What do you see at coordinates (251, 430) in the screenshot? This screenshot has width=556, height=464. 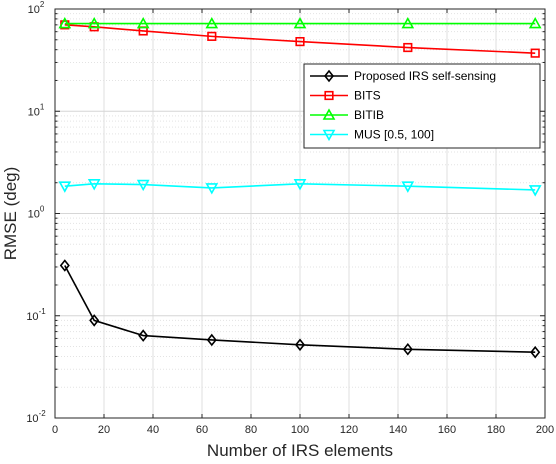 I see `x-tick-label: 80` at bounding box center [251, 430].